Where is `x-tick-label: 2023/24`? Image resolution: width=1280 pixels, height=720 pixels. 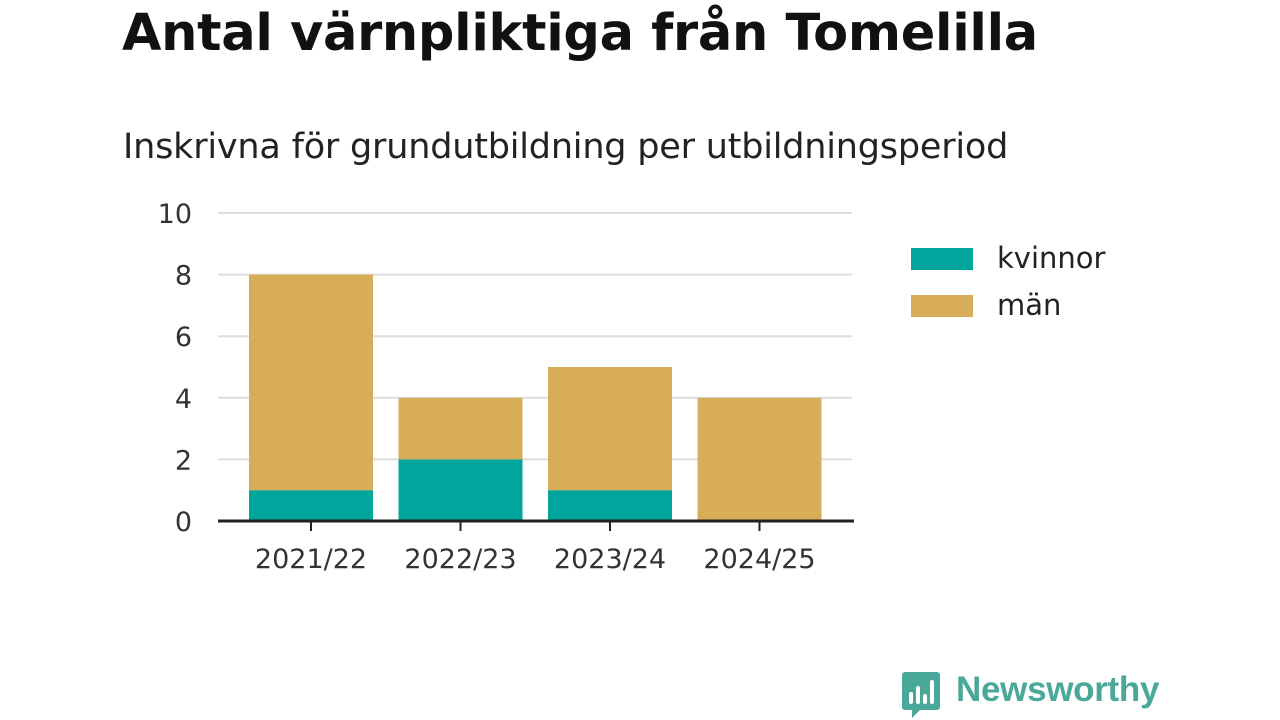
x-tick-label: 2023/24 is located at coordinates (610, 559).